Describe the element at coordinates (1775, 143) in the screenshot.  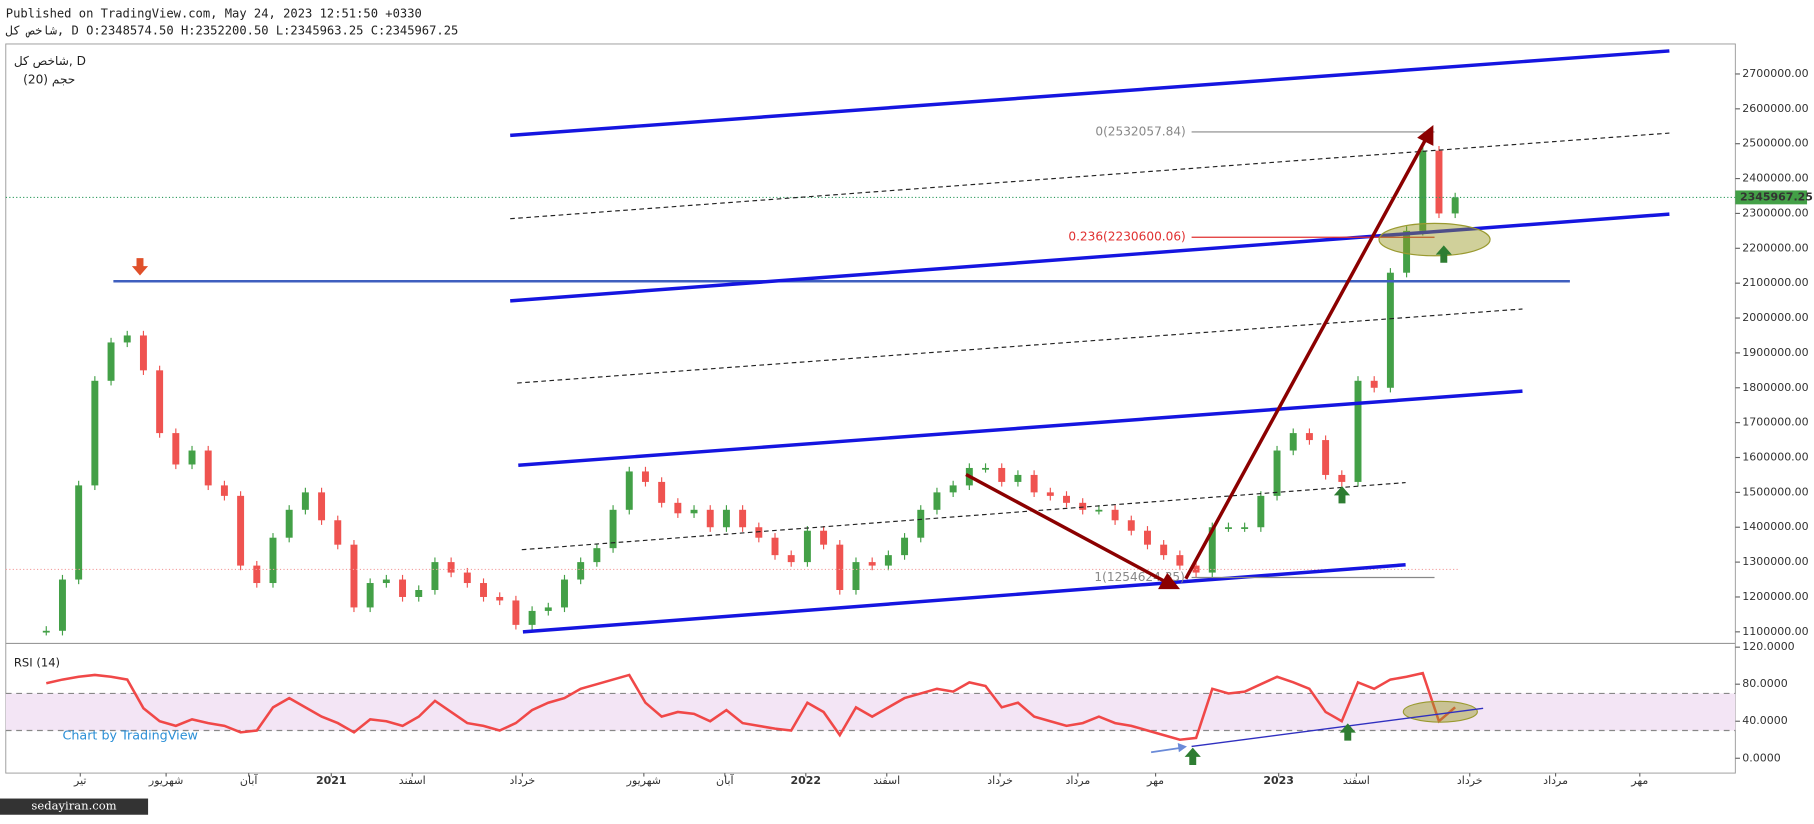
I see `y-tick-label: 2500000.00` at that location.